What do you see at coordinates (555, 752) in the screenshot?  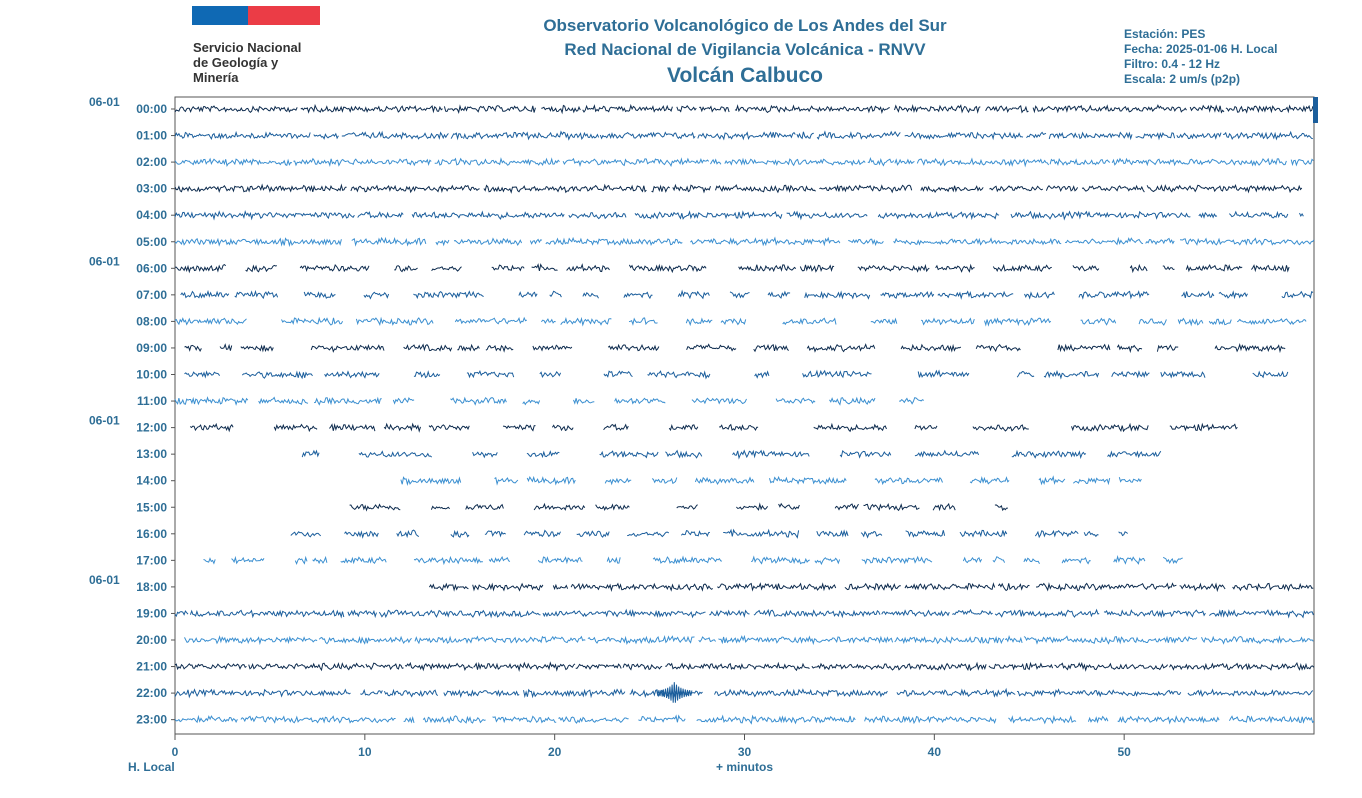 I see `x-tick-label: 20` at bounding box center [555, 752].